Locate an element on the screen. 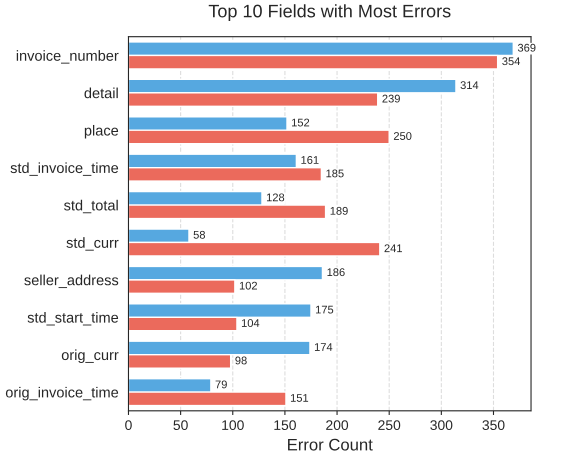  y-tick-label: detail is located at coordinates (101, 93).